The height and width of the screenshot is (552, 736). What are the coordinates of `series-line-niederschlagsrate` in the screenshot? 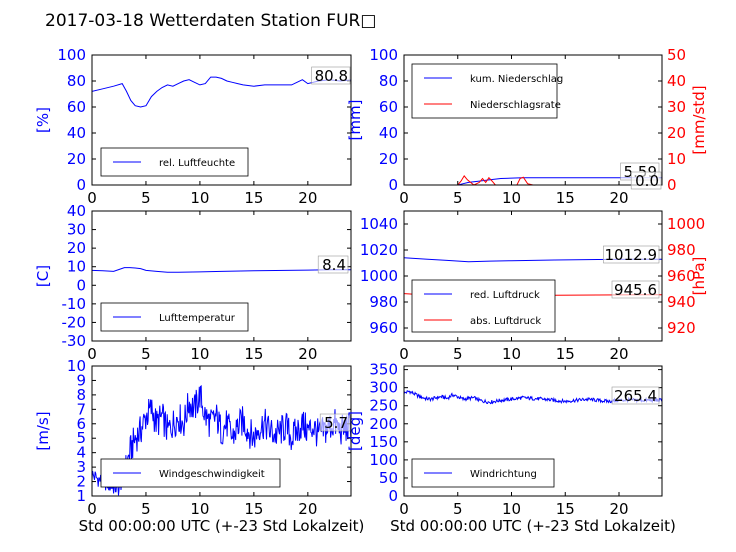 It's located at (533, 180).